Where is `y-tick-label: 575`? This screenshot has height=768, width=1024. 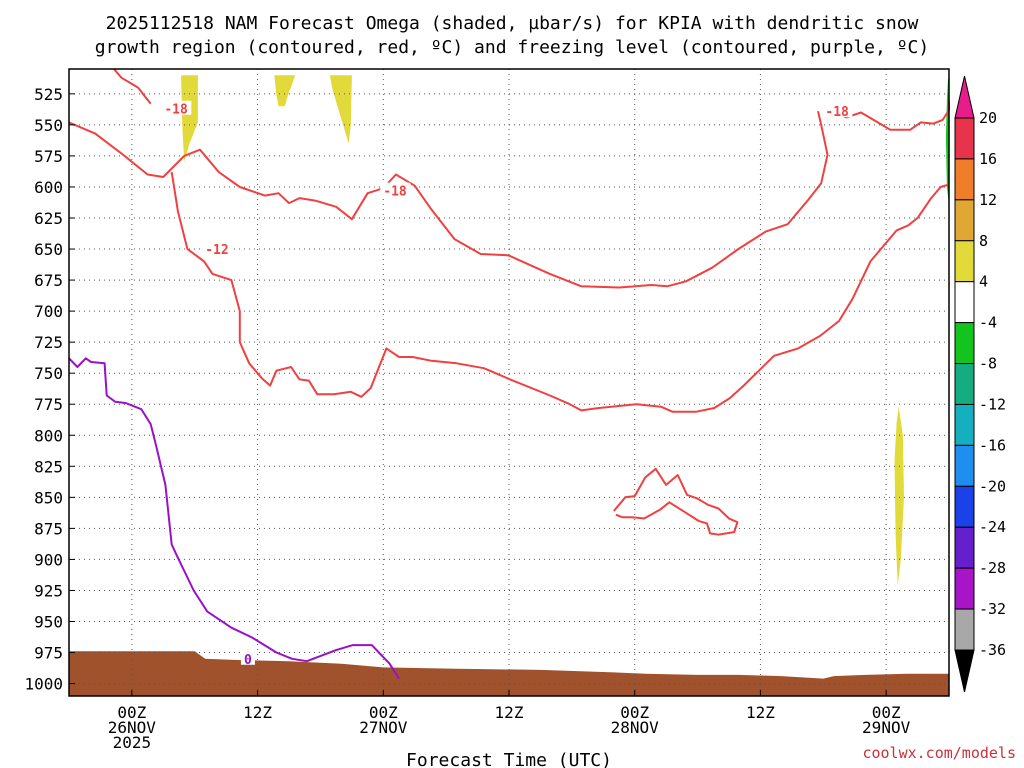 y-tick-label: 575 is located at coordinates (48, 156).